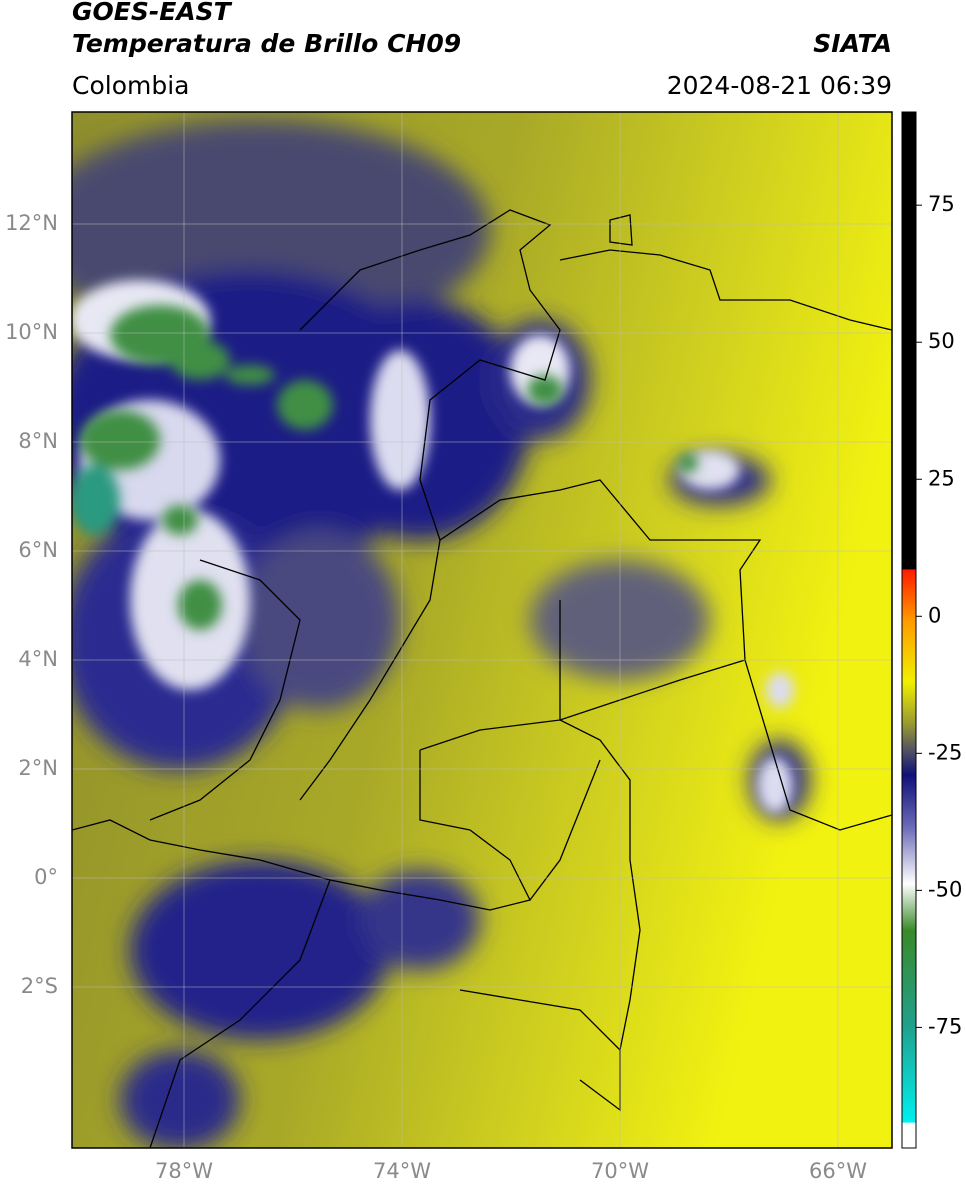 This screenshot has width=966, height=1194. I want to click on lat-label: 4°N, so click(38, 659).